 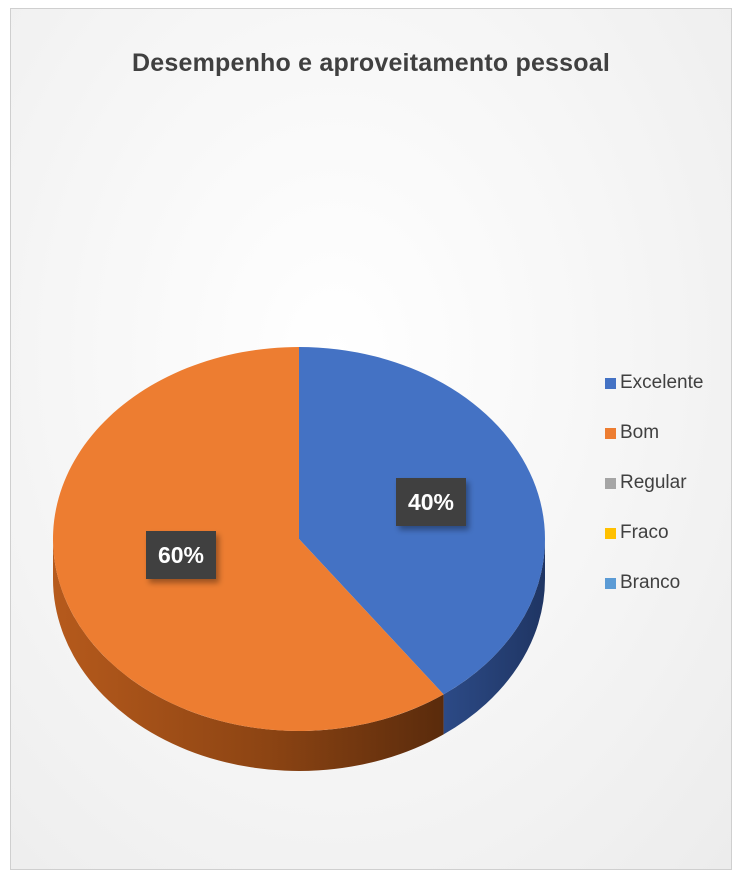 What do you see at coordinates (653, 482) in the screenshot?
I see `legend-label-regular: Regular` at bounding box center [653, 482].